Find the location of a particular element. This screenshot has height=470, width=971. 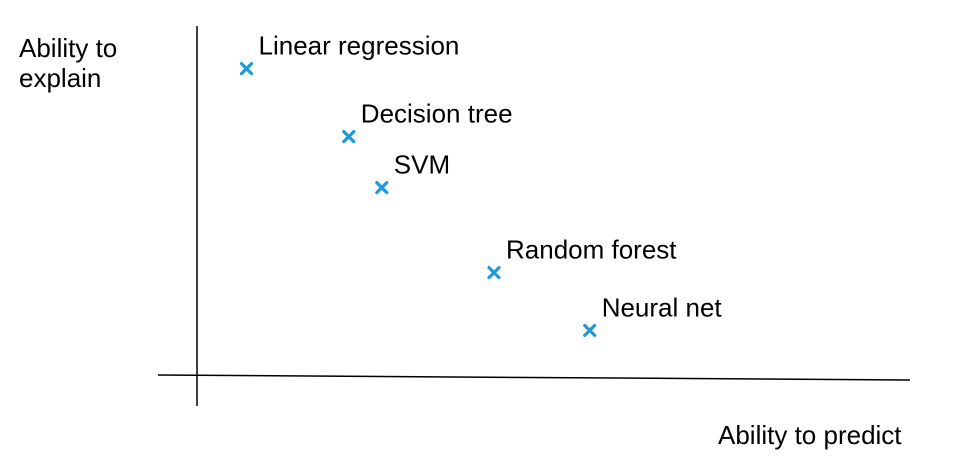

data-point: Neural net is located at coordinates (653, 314).